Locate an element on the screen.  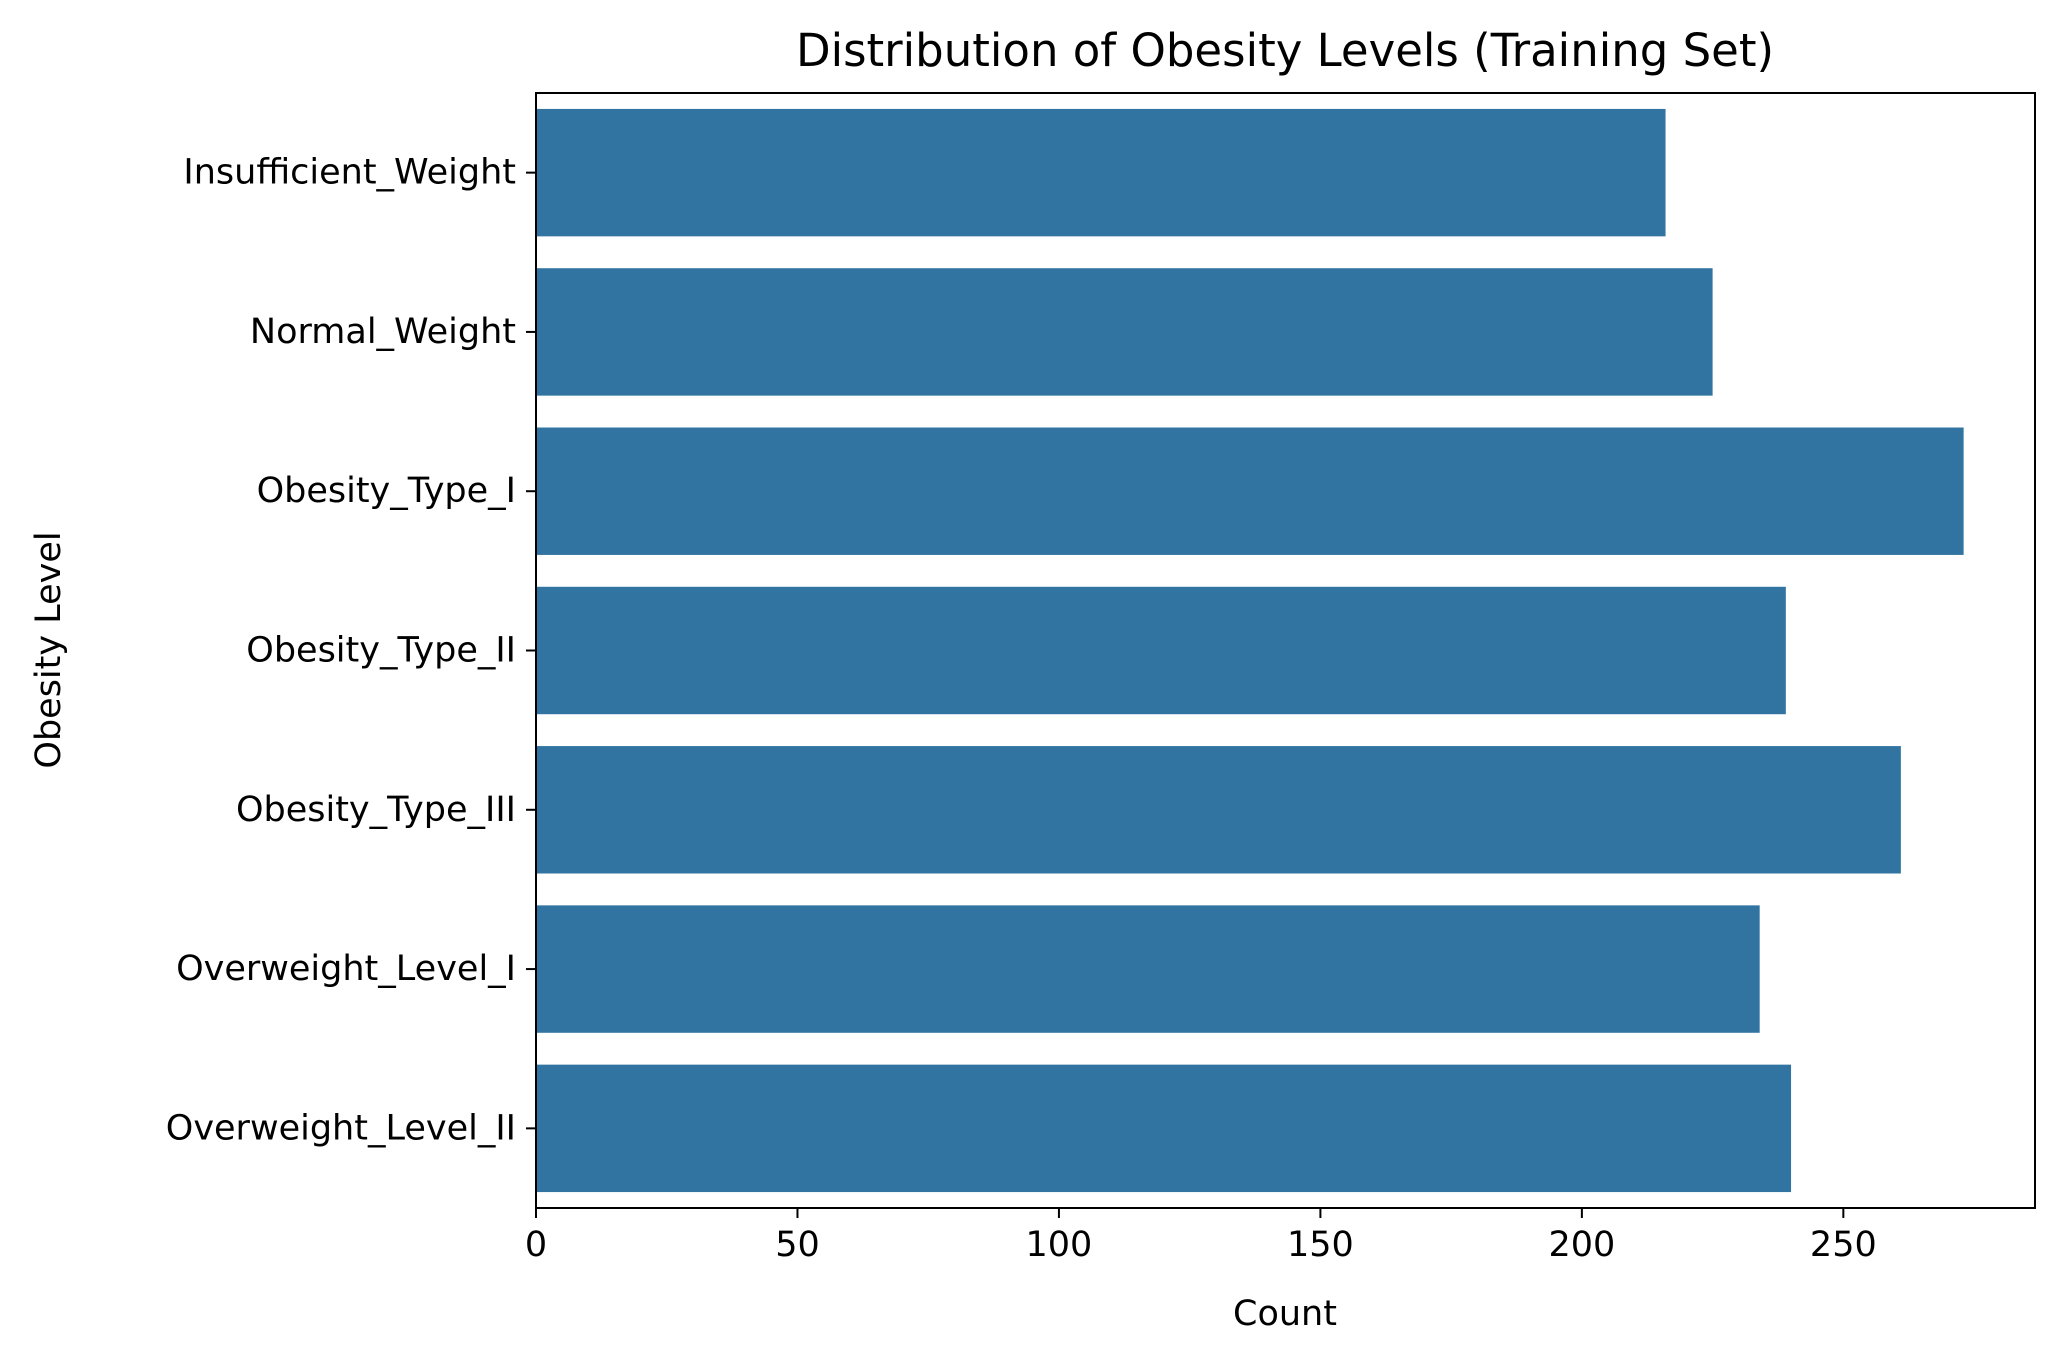
bar-overweight-level-ii is located at coordinates (1164, 1128).